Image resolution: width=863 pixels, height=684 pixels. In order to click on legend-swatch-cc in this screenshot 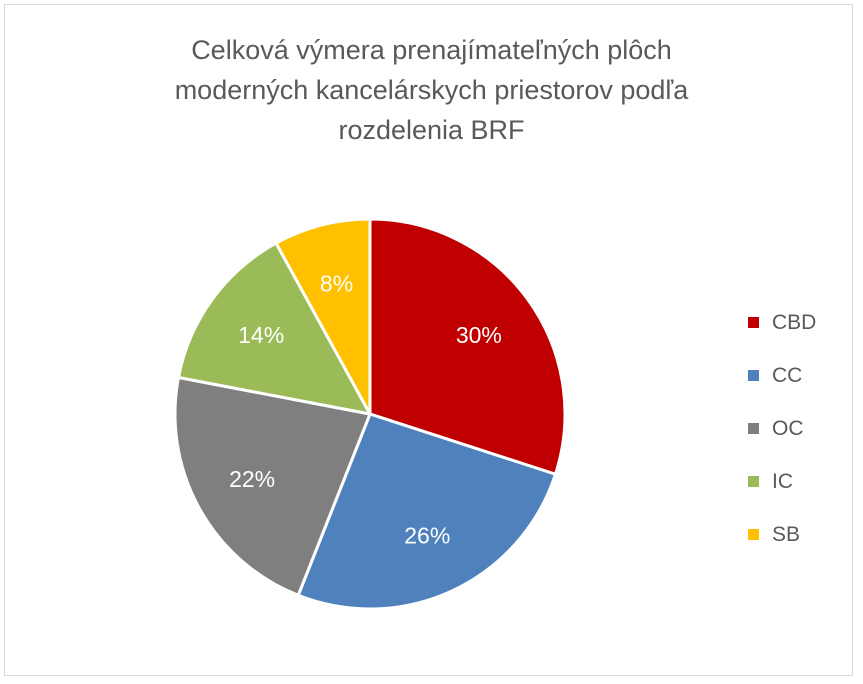, I will do `click(753, 375)`.